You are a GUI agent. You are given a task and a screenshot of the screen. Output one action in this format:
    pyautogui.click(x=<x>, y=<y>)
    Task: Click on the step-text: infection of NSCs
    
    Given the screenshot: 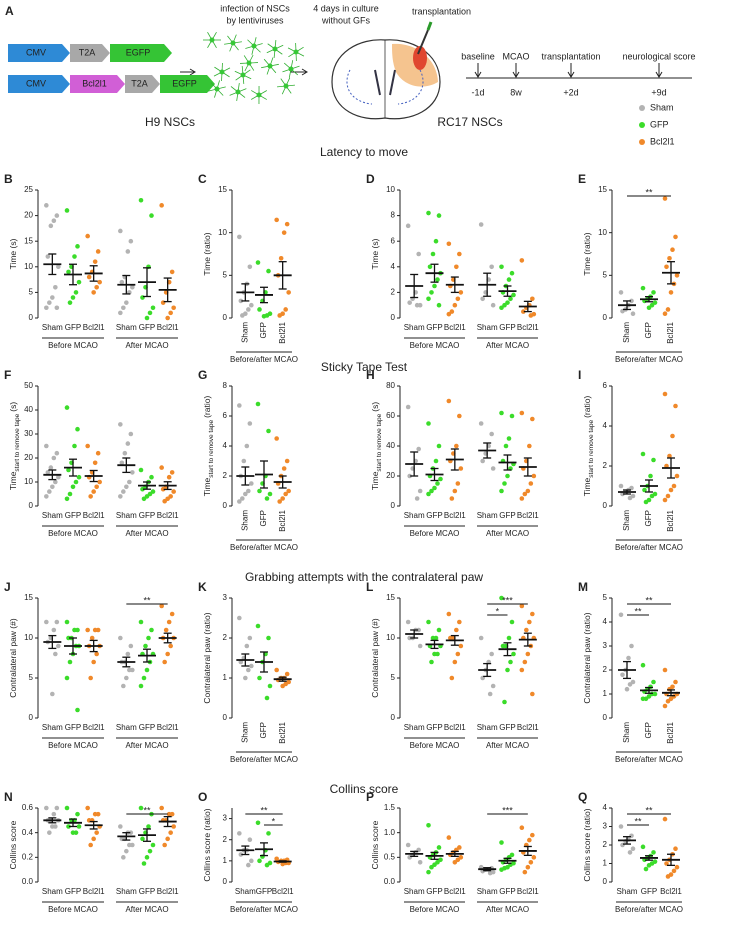 What is the action you would take?
    pyautogui.click(x=255, y=8)
    